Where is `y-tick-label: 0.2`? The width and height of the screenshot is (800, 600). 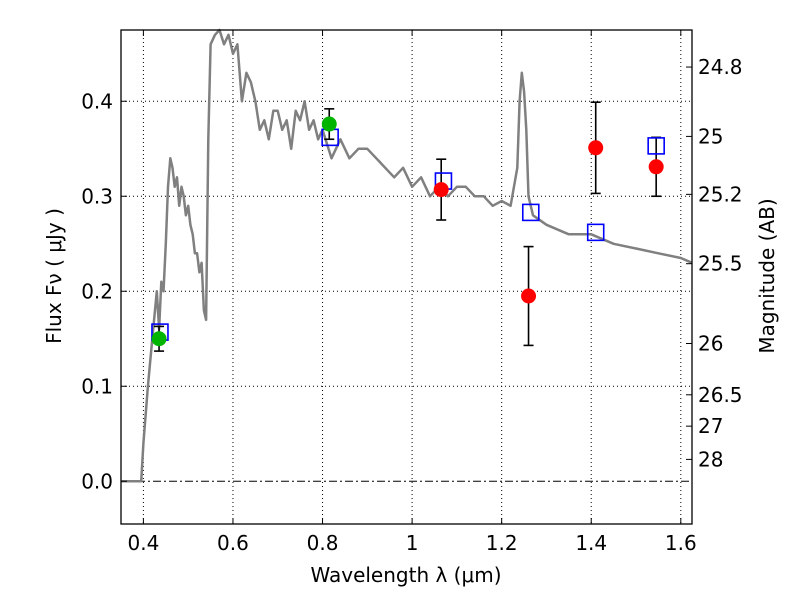
y-tick-label: 0.2 is located at coordinates (97, 291).